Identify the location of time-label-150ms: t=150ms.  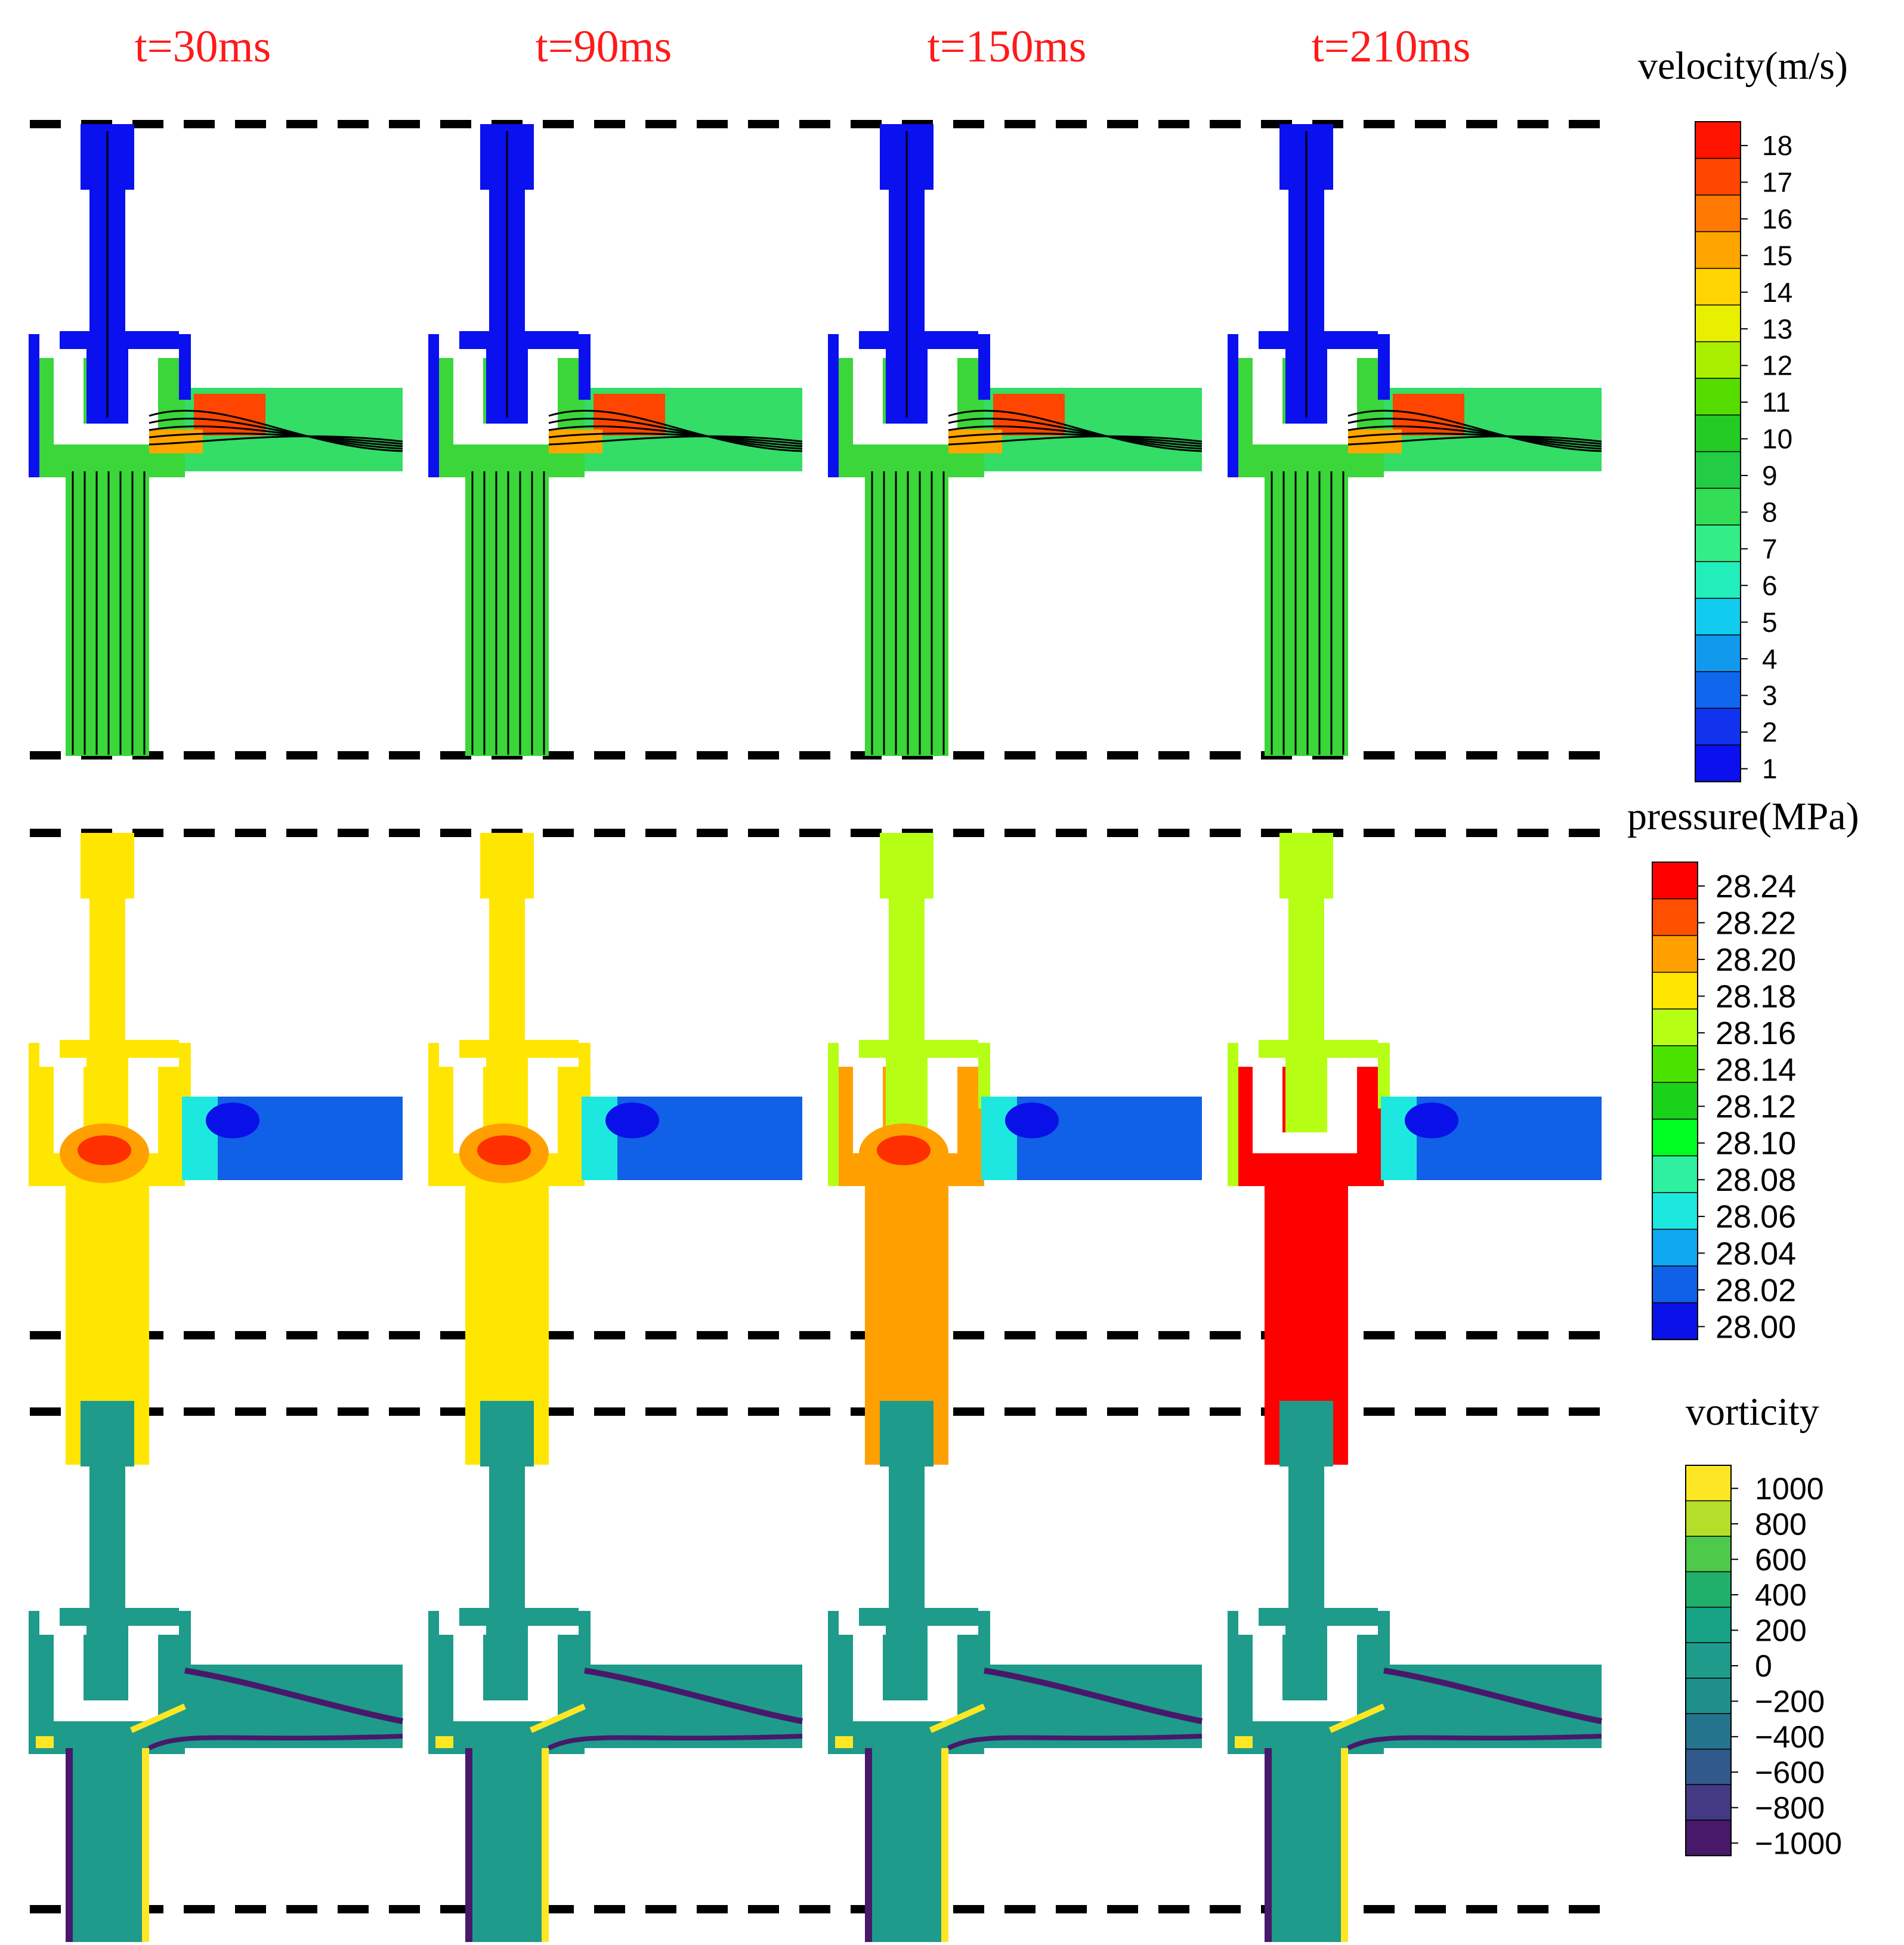
(1007, 46).